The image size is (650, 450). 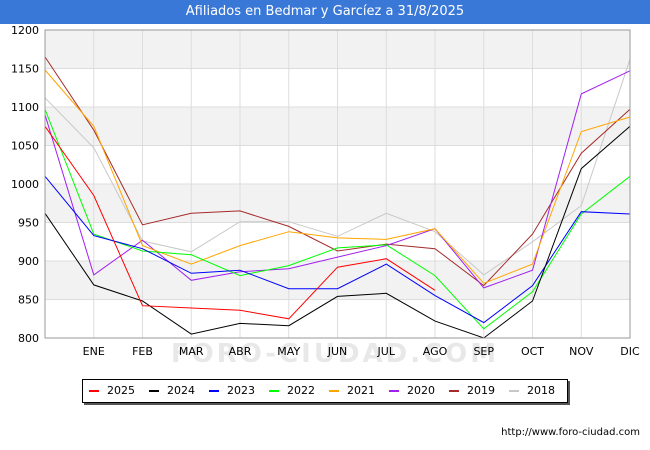 I want to click on y-tick-label: 950, so click(x=28, y=223).